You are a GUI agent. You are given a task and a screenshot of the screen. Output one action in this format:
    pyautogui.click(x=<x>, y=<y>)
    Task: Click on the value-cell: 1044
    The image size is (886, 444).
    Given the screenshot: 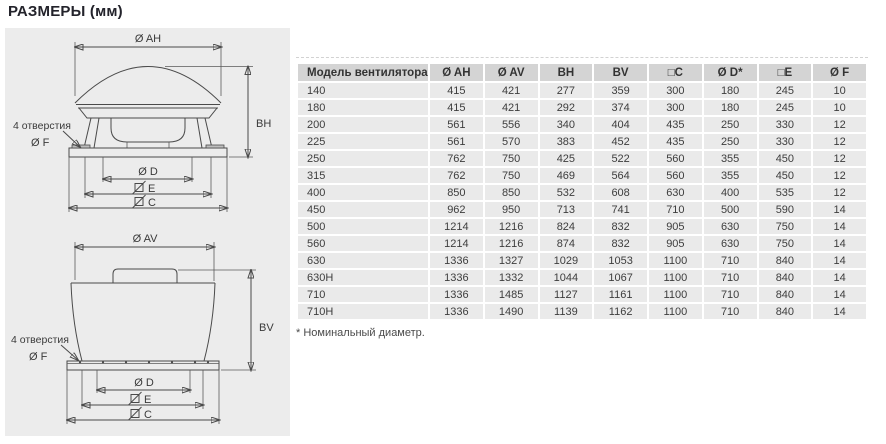 What is the action you would take?
    pyautogui.click(x=566, y=277)
    